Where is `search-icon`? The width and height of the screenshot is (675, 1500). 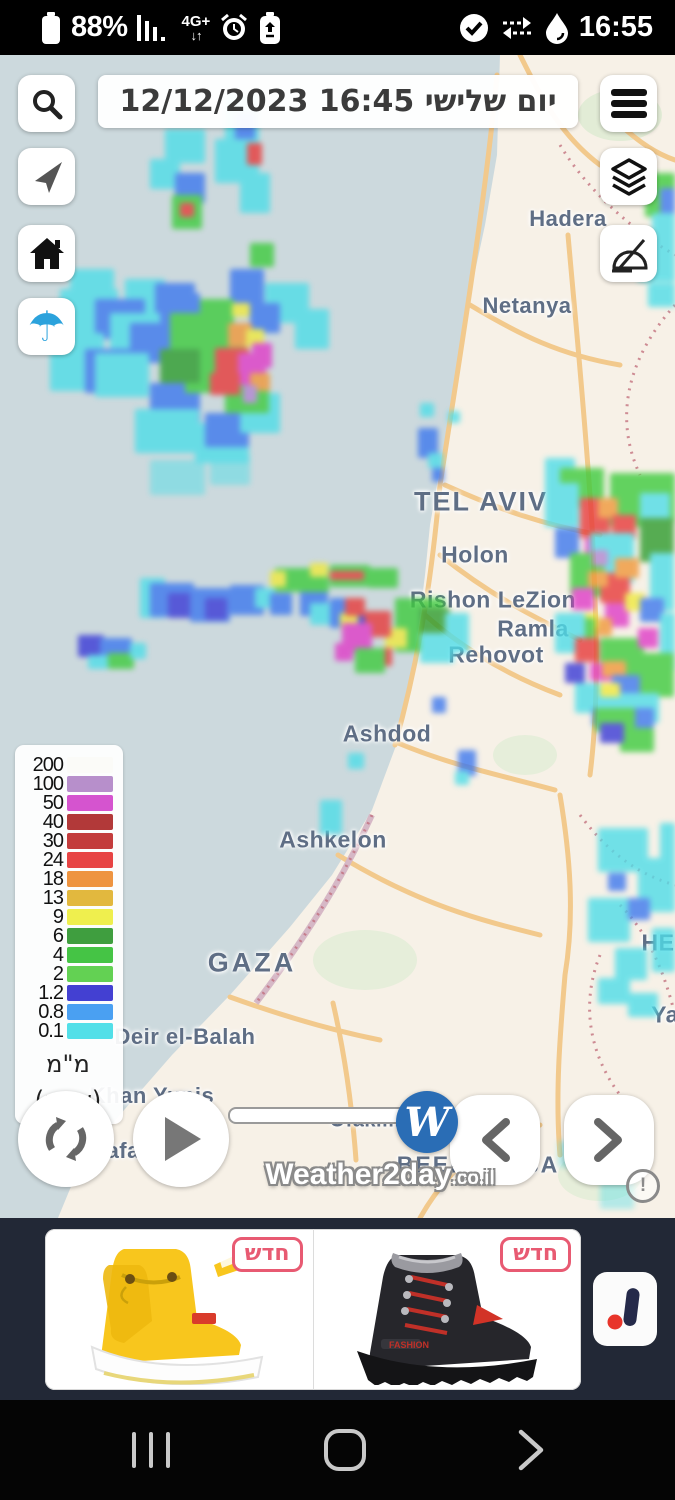 search-icon is located at coordinates (47, 104).